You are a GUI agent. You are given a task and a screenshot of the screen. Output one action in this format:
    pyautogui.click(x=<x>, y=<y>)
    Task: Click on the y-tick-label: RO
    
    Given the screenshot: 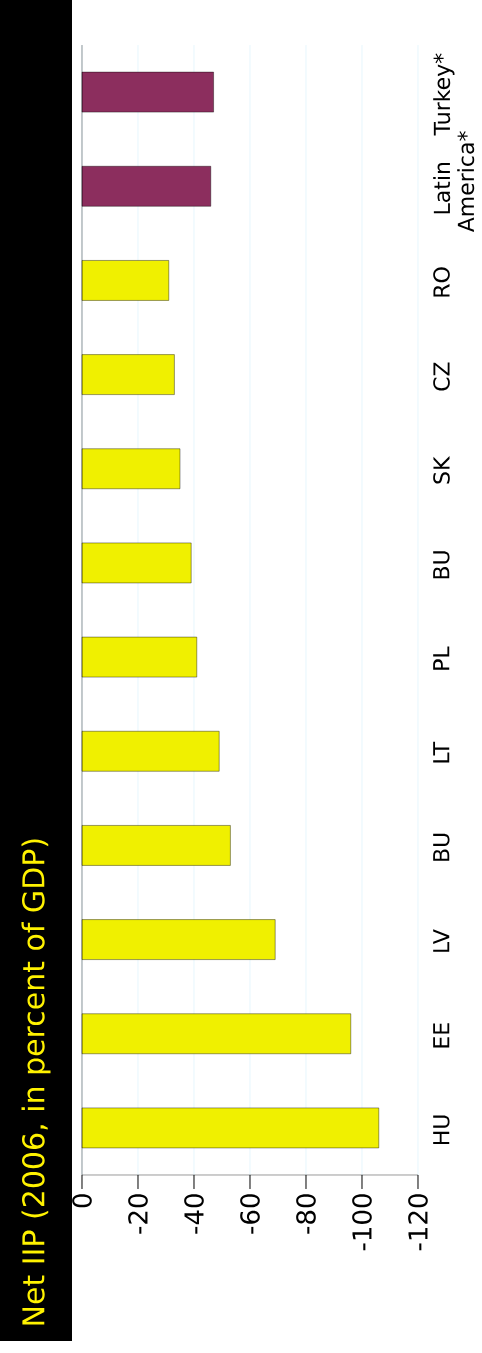 What is the action you would take?
    pyautogui.click(x=441, y=282)
    